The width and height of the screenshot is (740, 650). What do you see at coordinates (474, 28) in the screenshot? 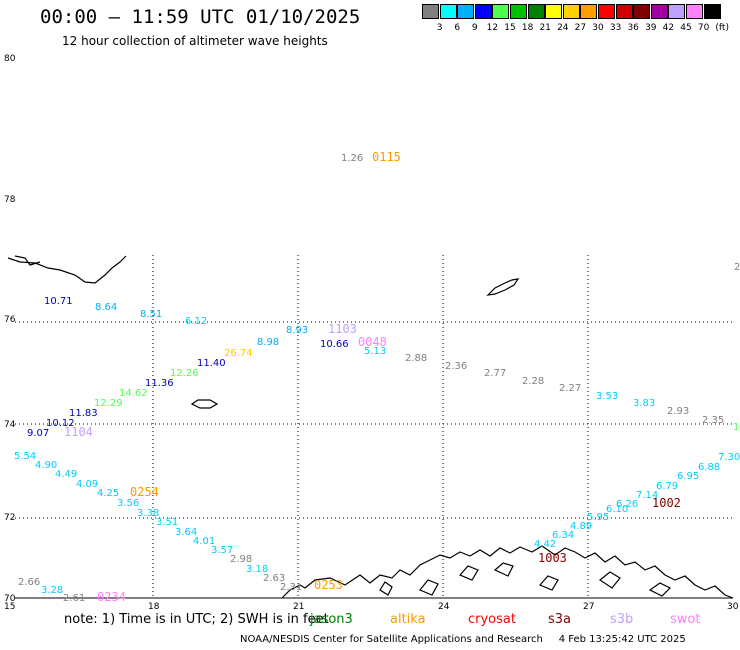
I see `scale-label: 9` at bounding box center [474, 28].